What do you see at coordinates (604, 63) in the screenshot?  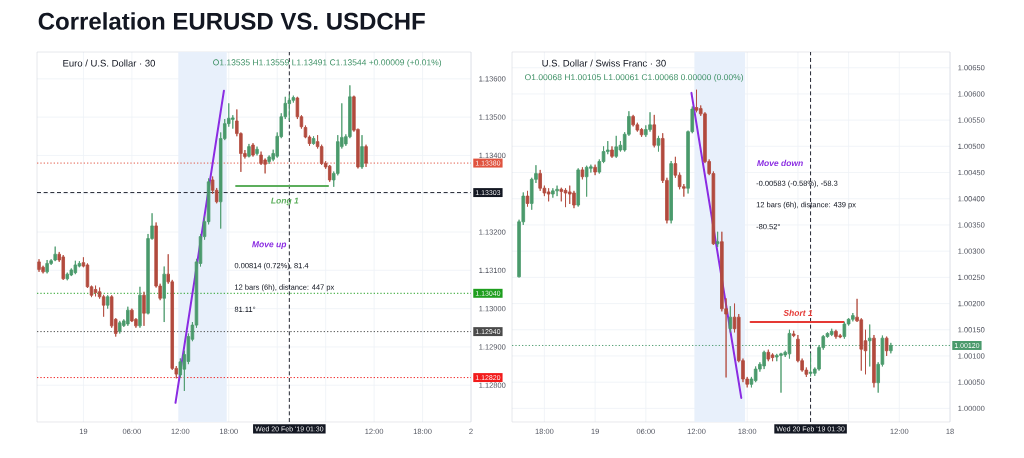 I see `text: U.S. Dollar / Swiss Franc · 30` at bounding box center [604, 63].